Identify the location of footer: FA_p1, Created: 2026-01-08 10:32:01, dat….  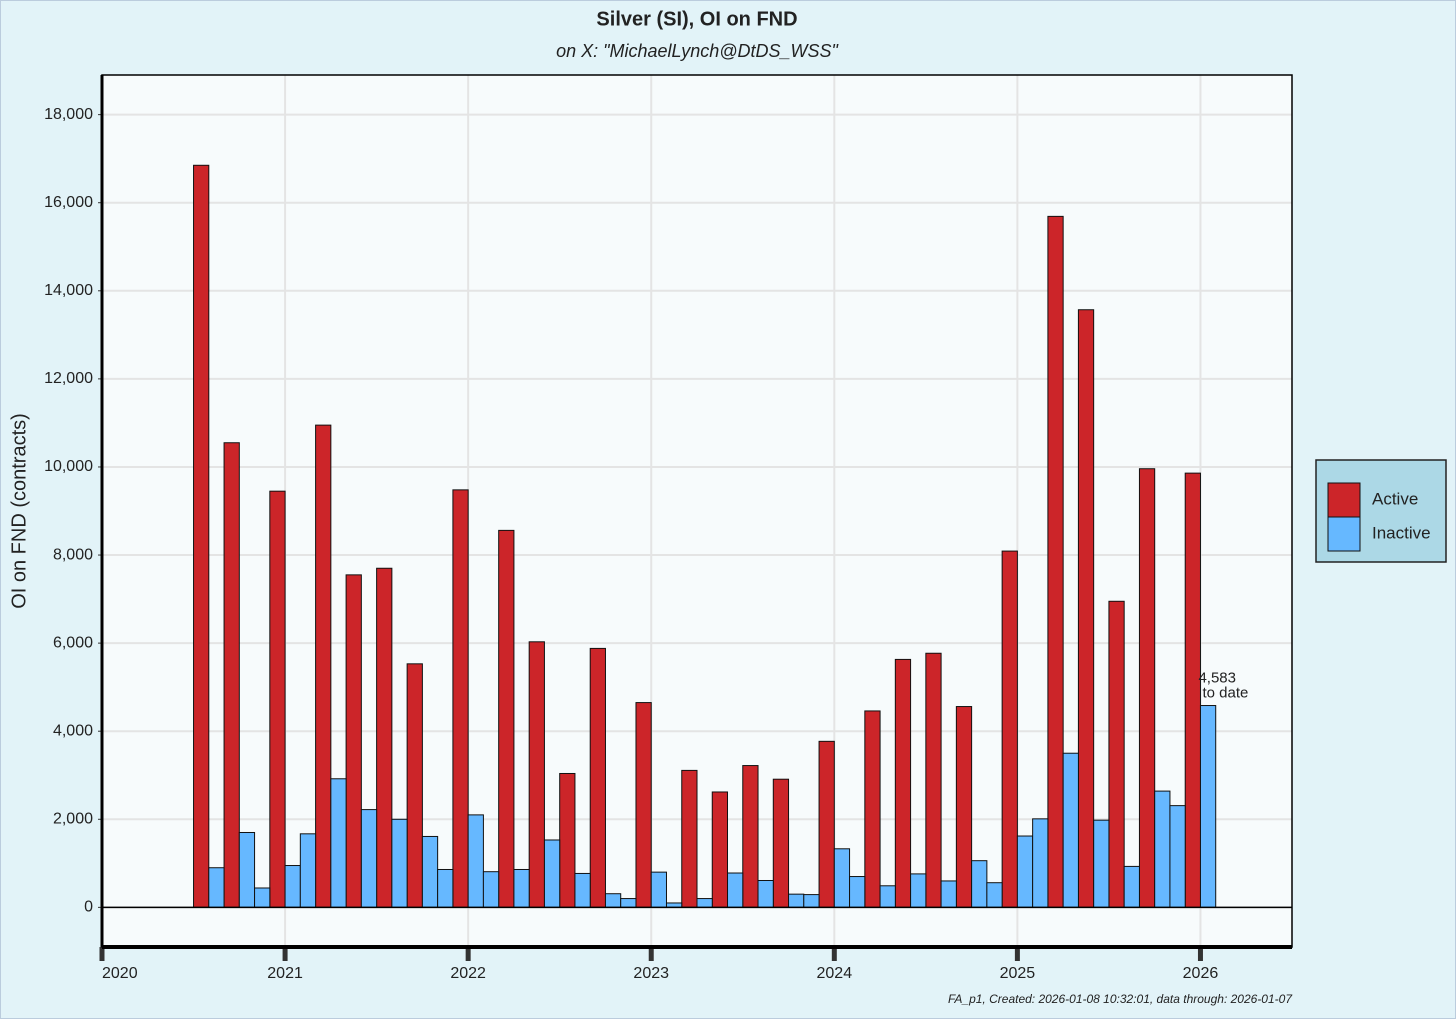
(1120, 999).